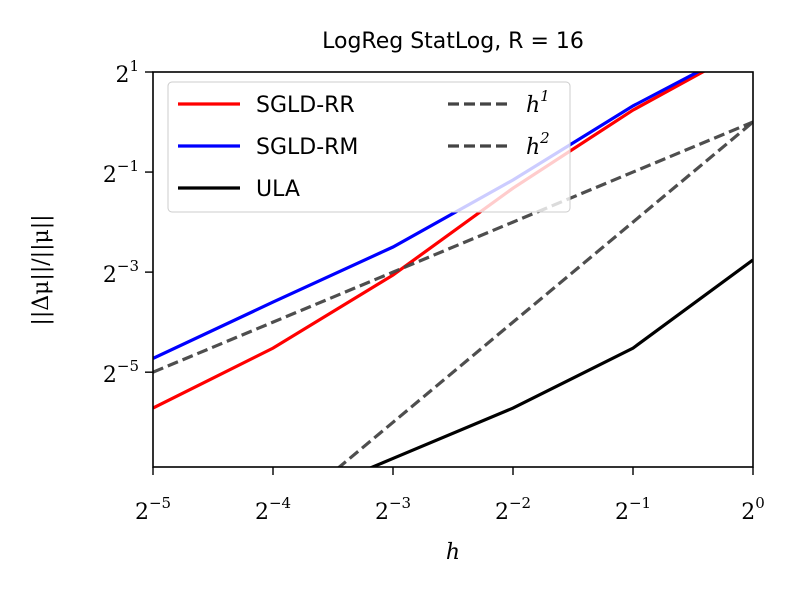 The width and height of the screenshot is (794, 595). What do you see at coordinates (121, 272) in the screenshot?
I see `y-tick-label: 2−3` at bounding box center [121, 272].